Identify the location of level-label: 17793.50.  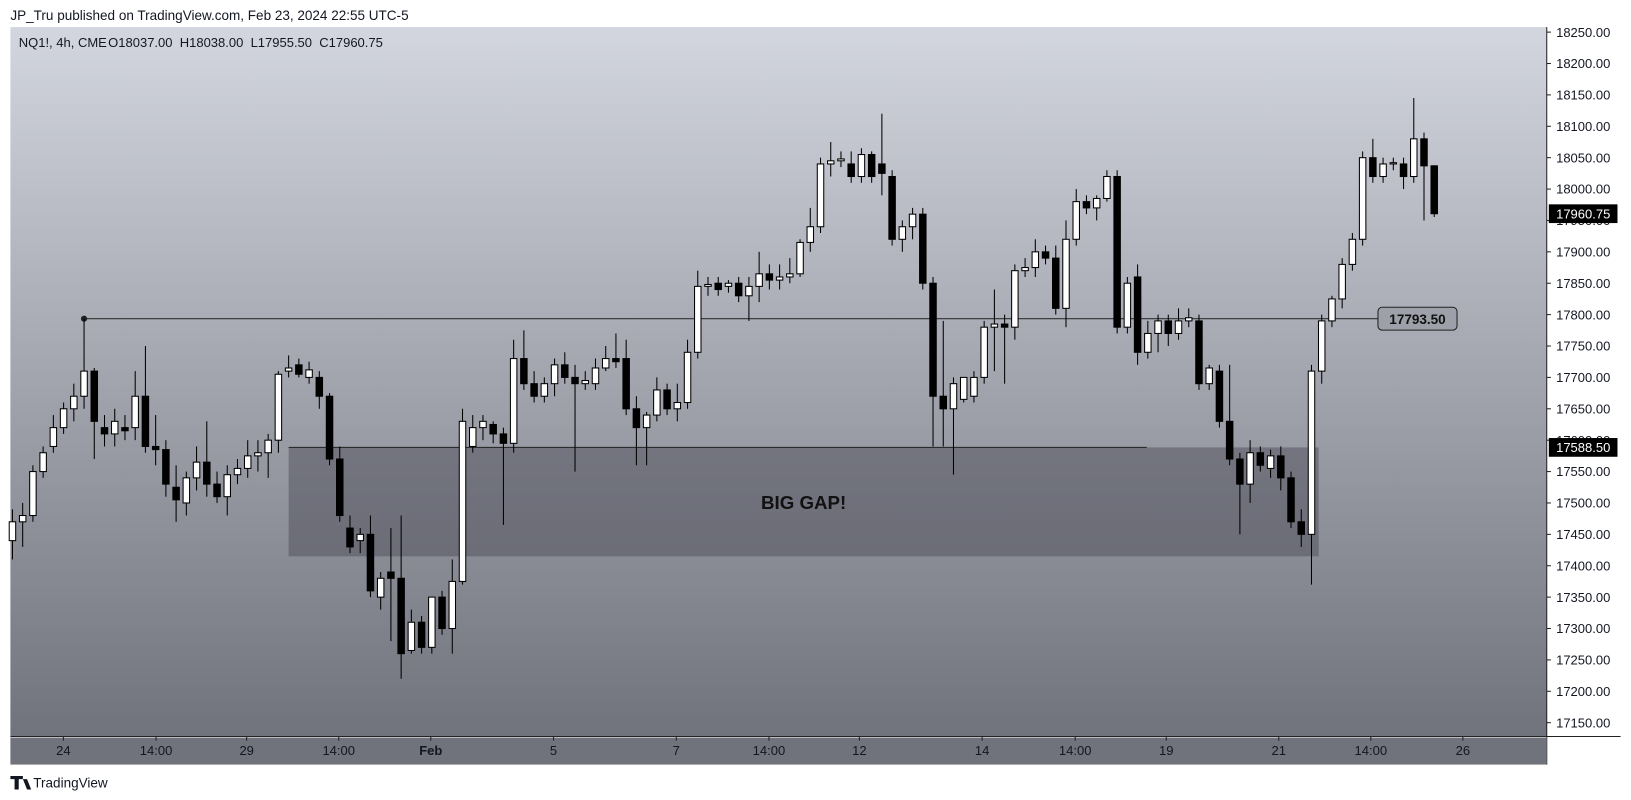
(1417, 319).